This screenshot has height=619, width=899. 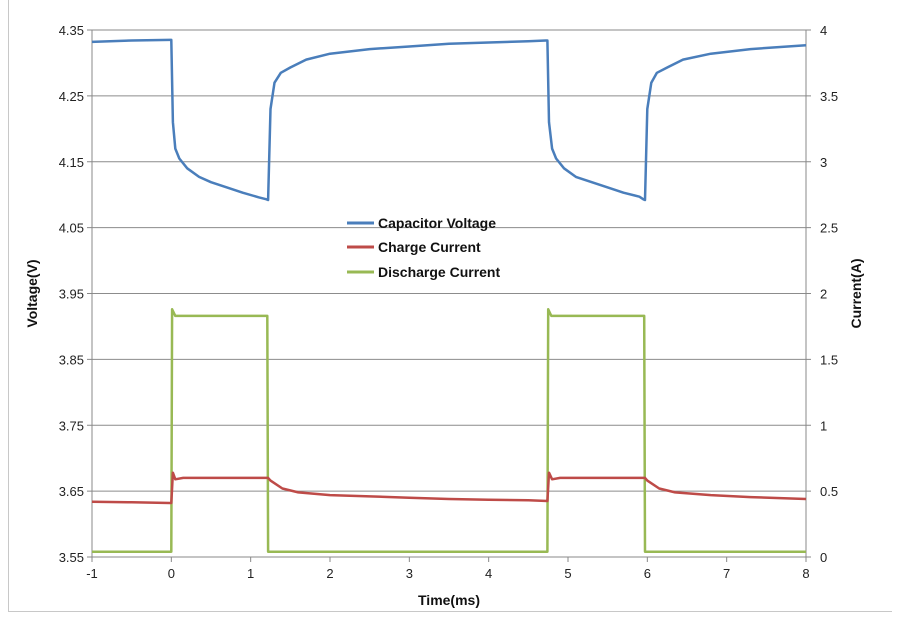 I want to click on x-tick-label: 2, so click(x=329, y=573).